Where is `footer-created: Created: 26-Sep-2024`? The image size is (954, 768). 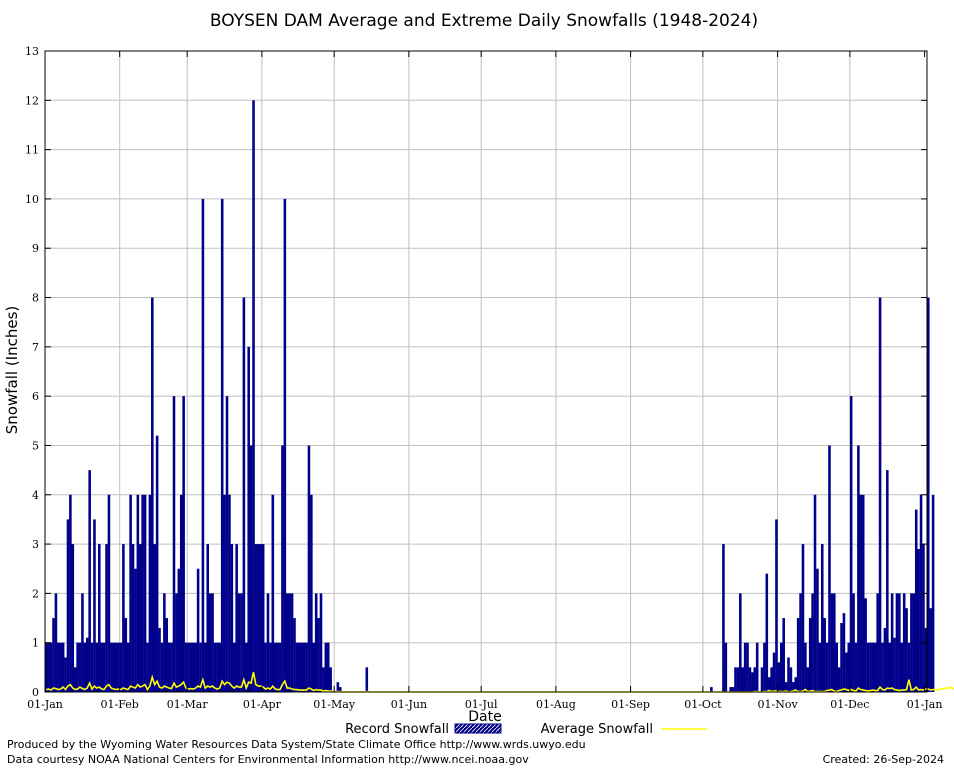 footer-created: Created: 26-Sep-2024 is located at coordinates (883, 759).